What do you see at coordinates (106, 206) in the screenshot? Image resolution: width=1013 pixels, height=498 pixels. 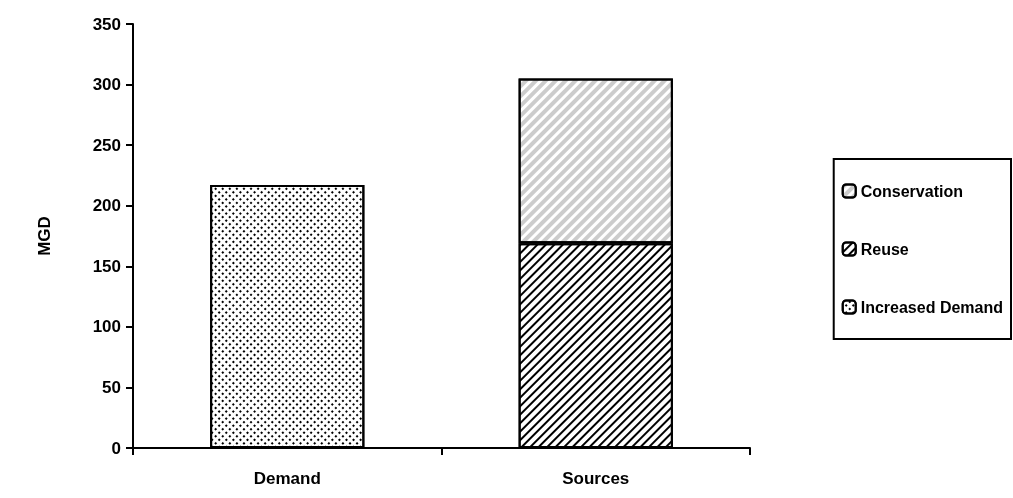 I see `y-tick-label: 200` at bounding box center [106, 206].